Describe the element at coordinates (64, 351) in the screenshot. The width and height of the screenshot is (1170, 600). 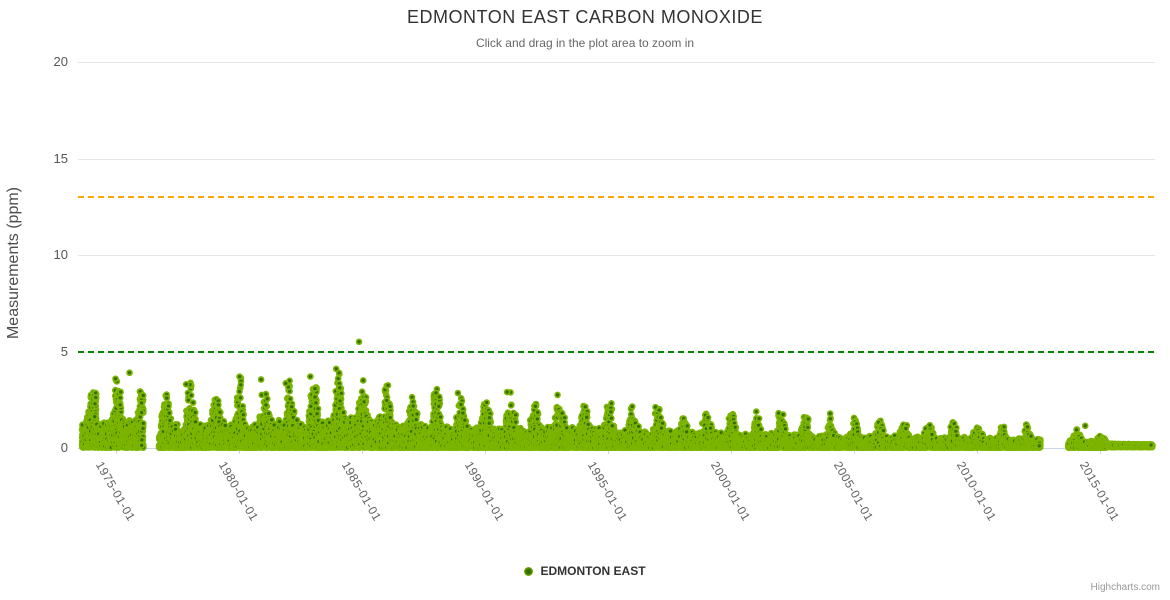
I see `y-axis-label: 5` at that location.